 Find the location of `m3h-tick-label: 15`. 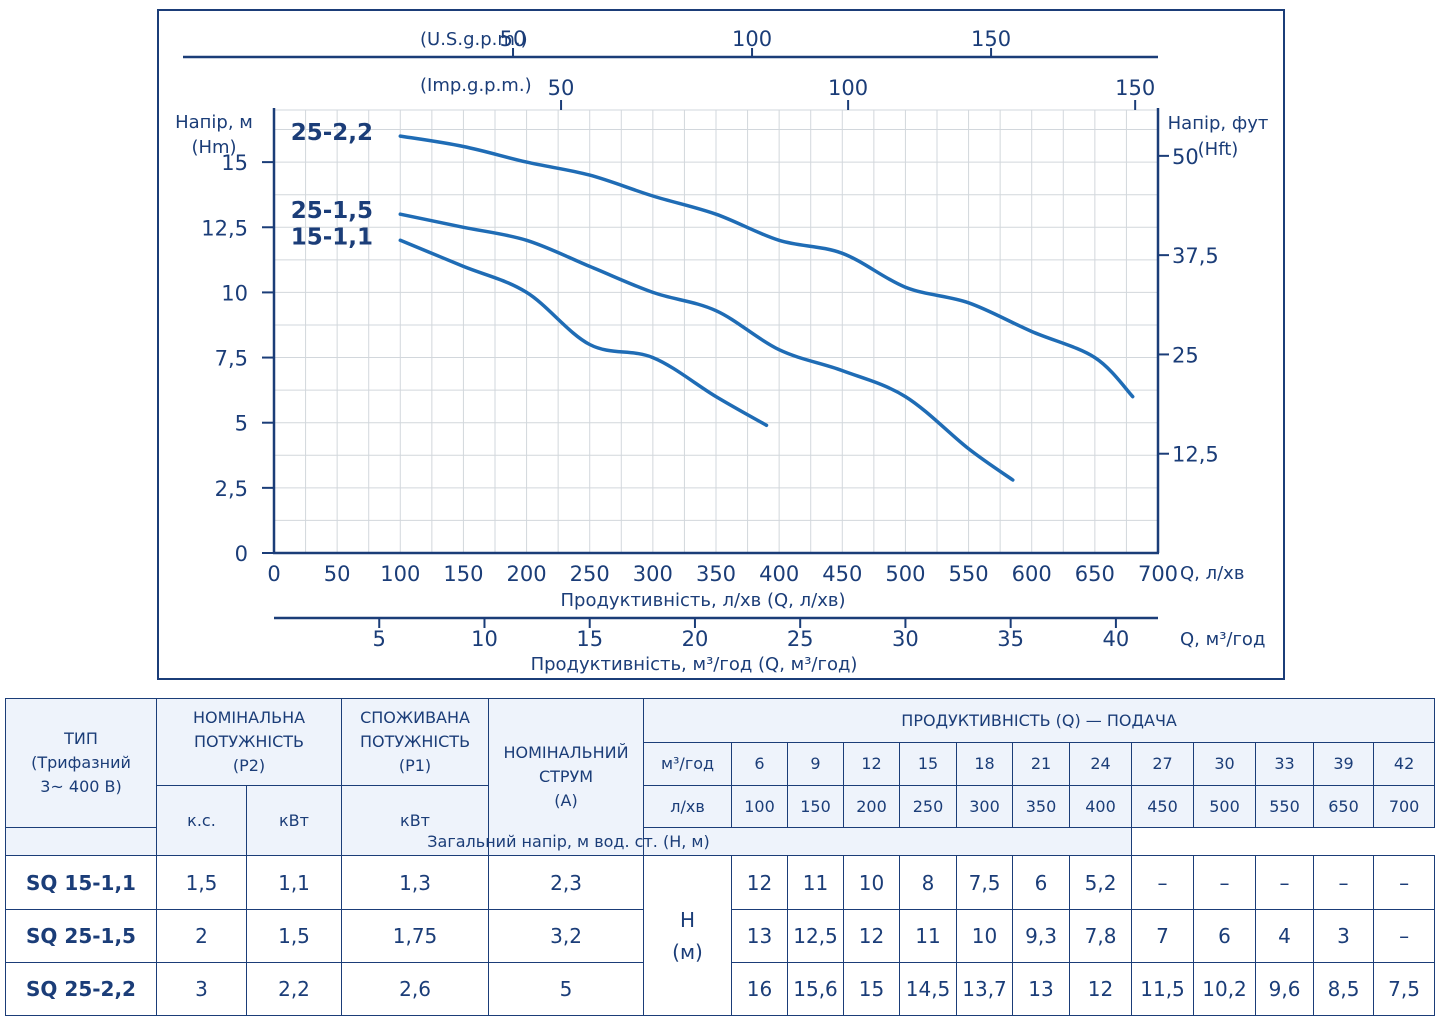

m3h-tick-label: 15 is located at coordinates (589, 639).